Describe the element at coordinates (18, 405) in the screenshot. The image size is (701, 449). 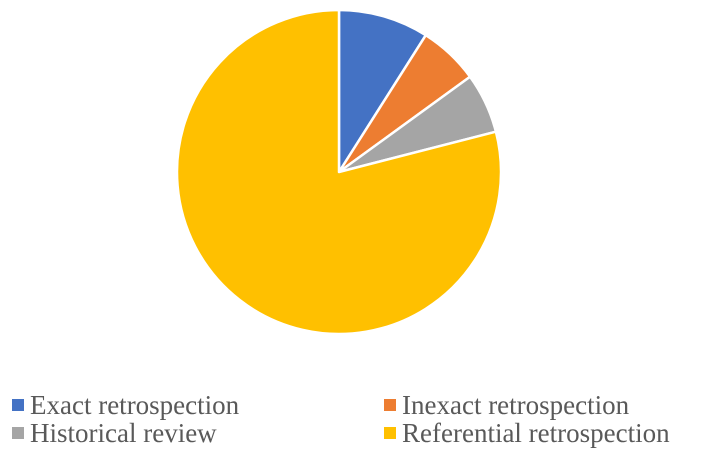
I see `legend-swatch-exact-retrospection` at that location.